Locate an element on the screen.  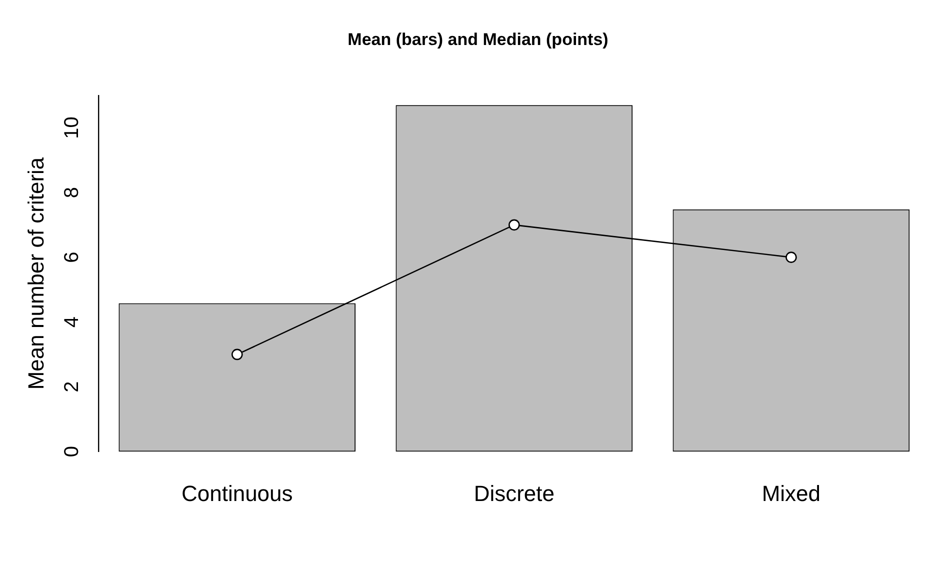
x-tick-label: Continuous is located at coordinates (237, 493).